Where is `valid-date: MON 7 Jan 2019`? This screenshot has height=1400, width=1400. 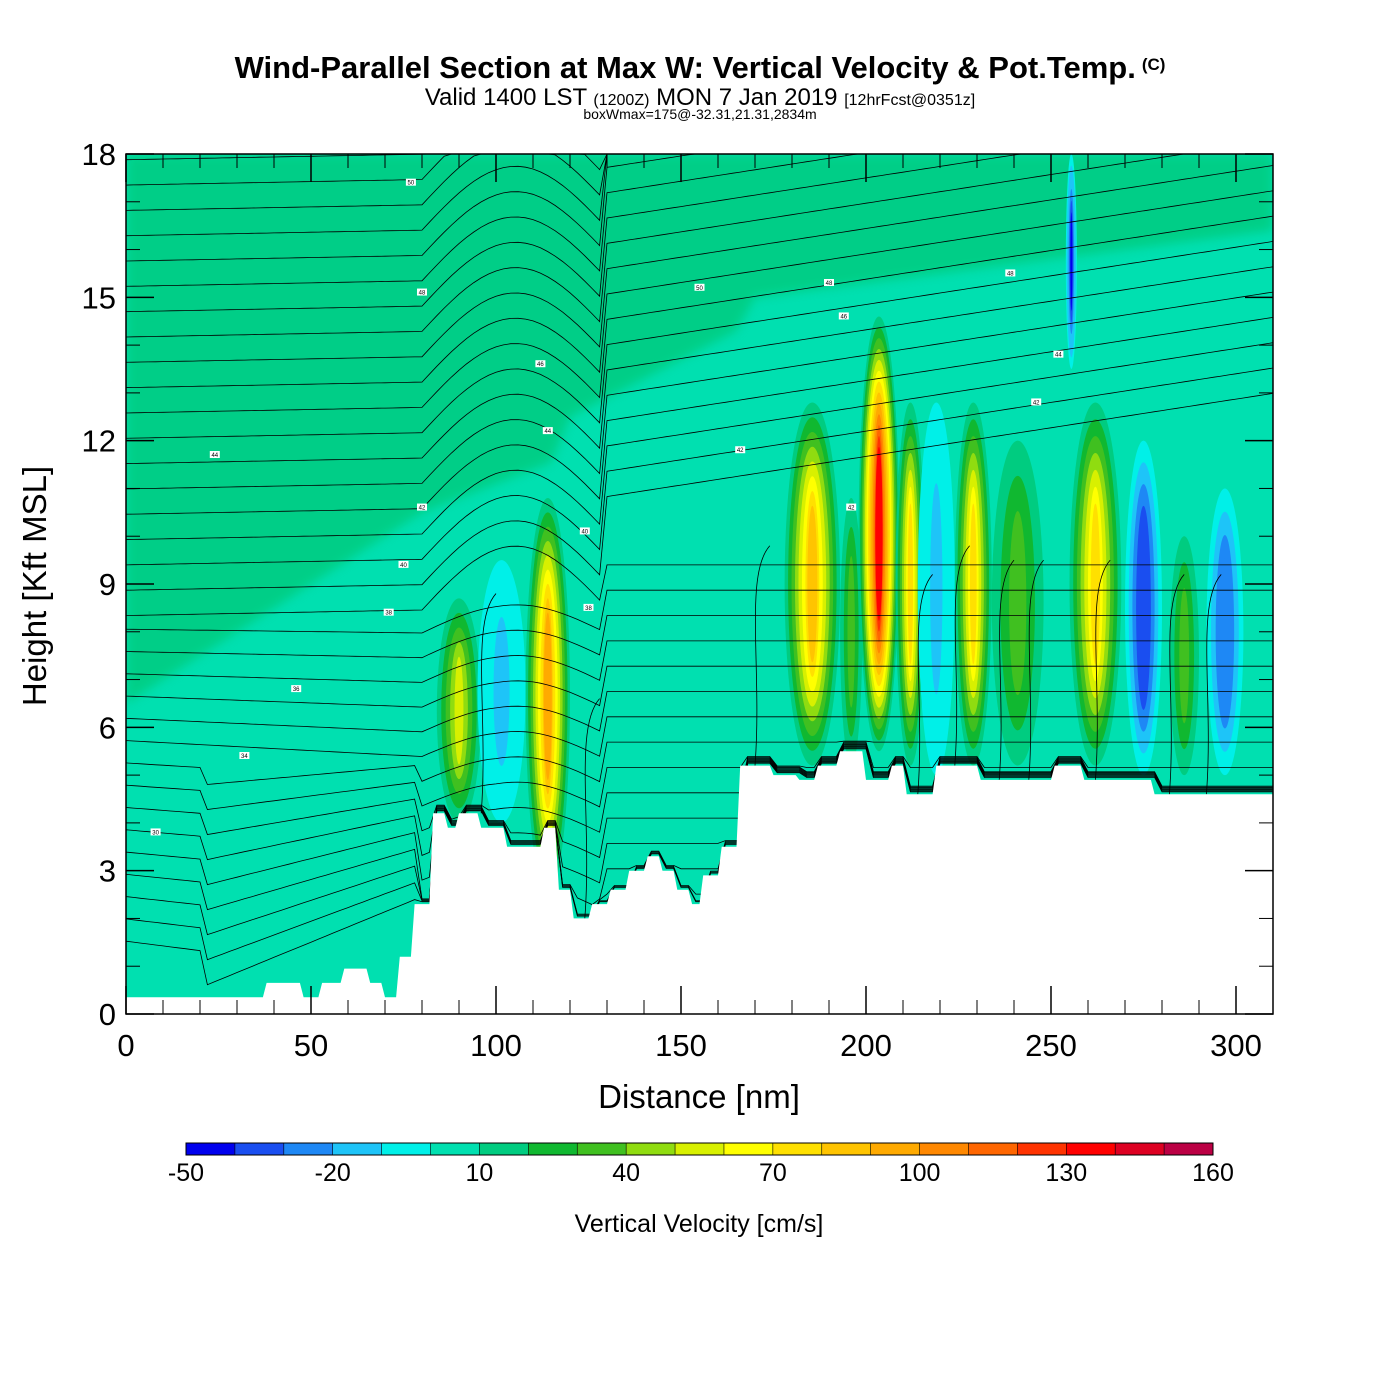 valid-date: MON 7 Jan 2019 is located at coordinates (747, 97).